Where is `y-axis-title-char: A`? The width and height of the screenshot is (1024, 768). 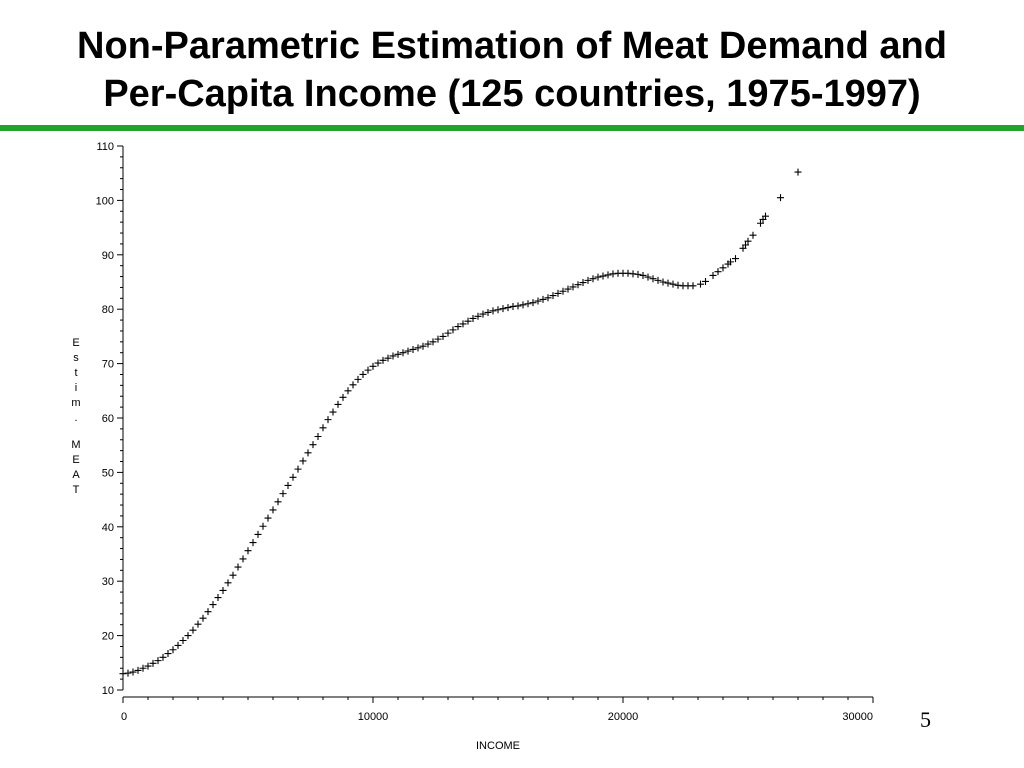 y-axis-title-char: A is located at coordinates (76, 475).